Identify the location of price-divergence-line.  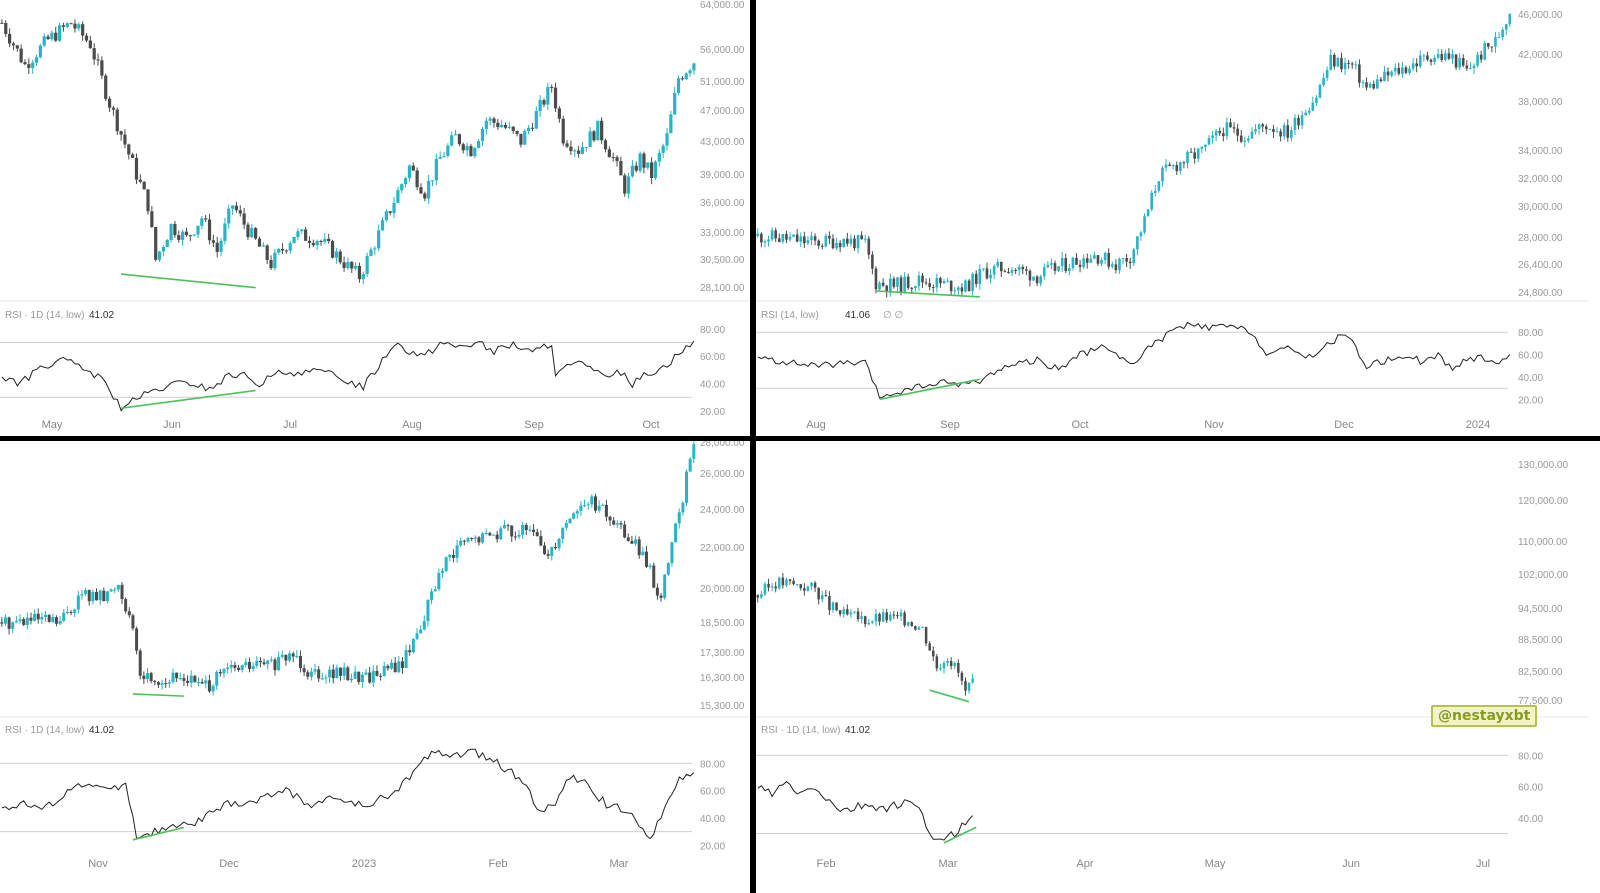
(927, 294).